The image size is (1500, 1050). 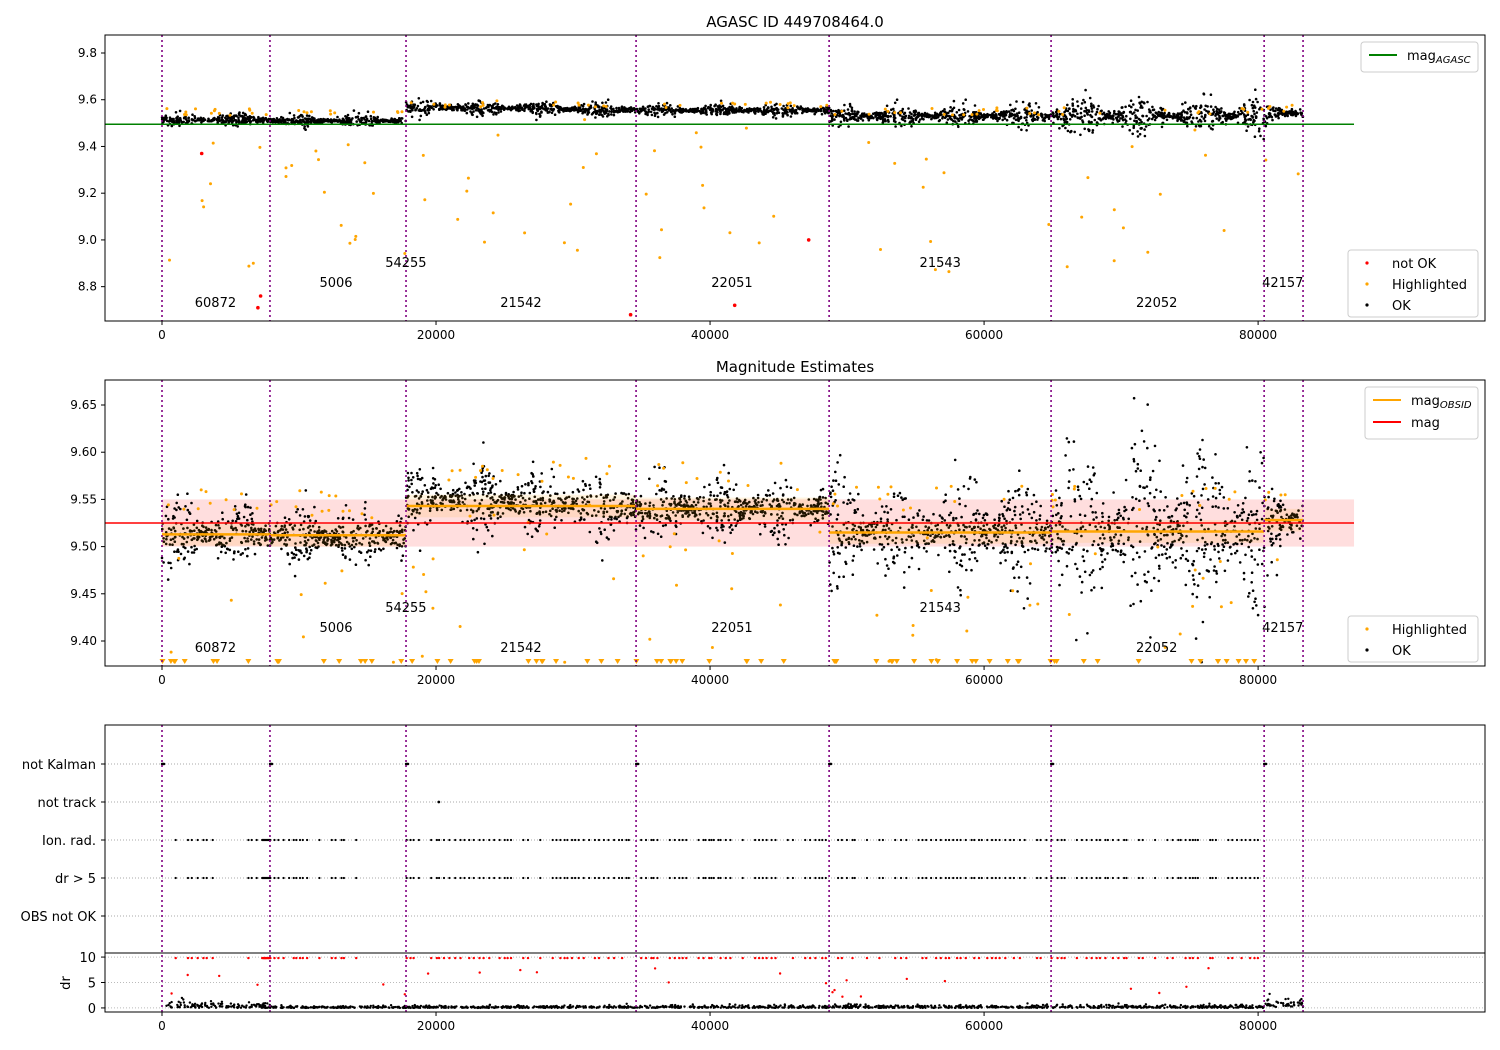 I want to click on legend-marker, so click(x=1367, y=263).